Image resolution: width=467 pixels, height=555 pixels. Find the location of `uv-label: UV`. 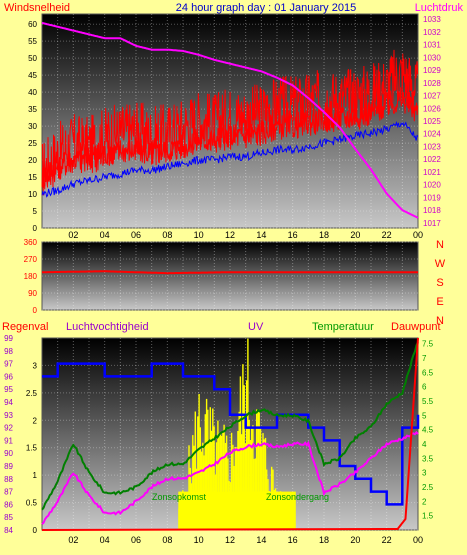

uv-label: UV is located at coordinates (256, 327).